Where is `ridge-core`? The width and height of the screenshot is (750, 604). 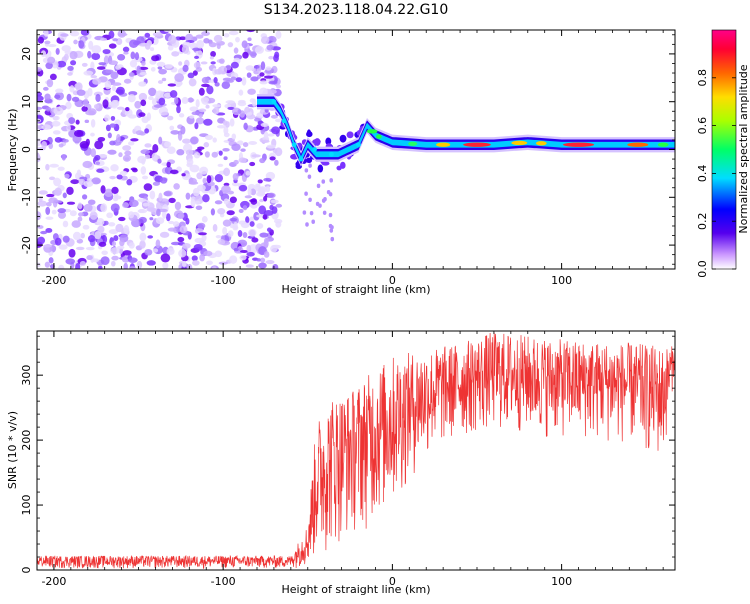 ridge-core is located at coordinates (466, 130).